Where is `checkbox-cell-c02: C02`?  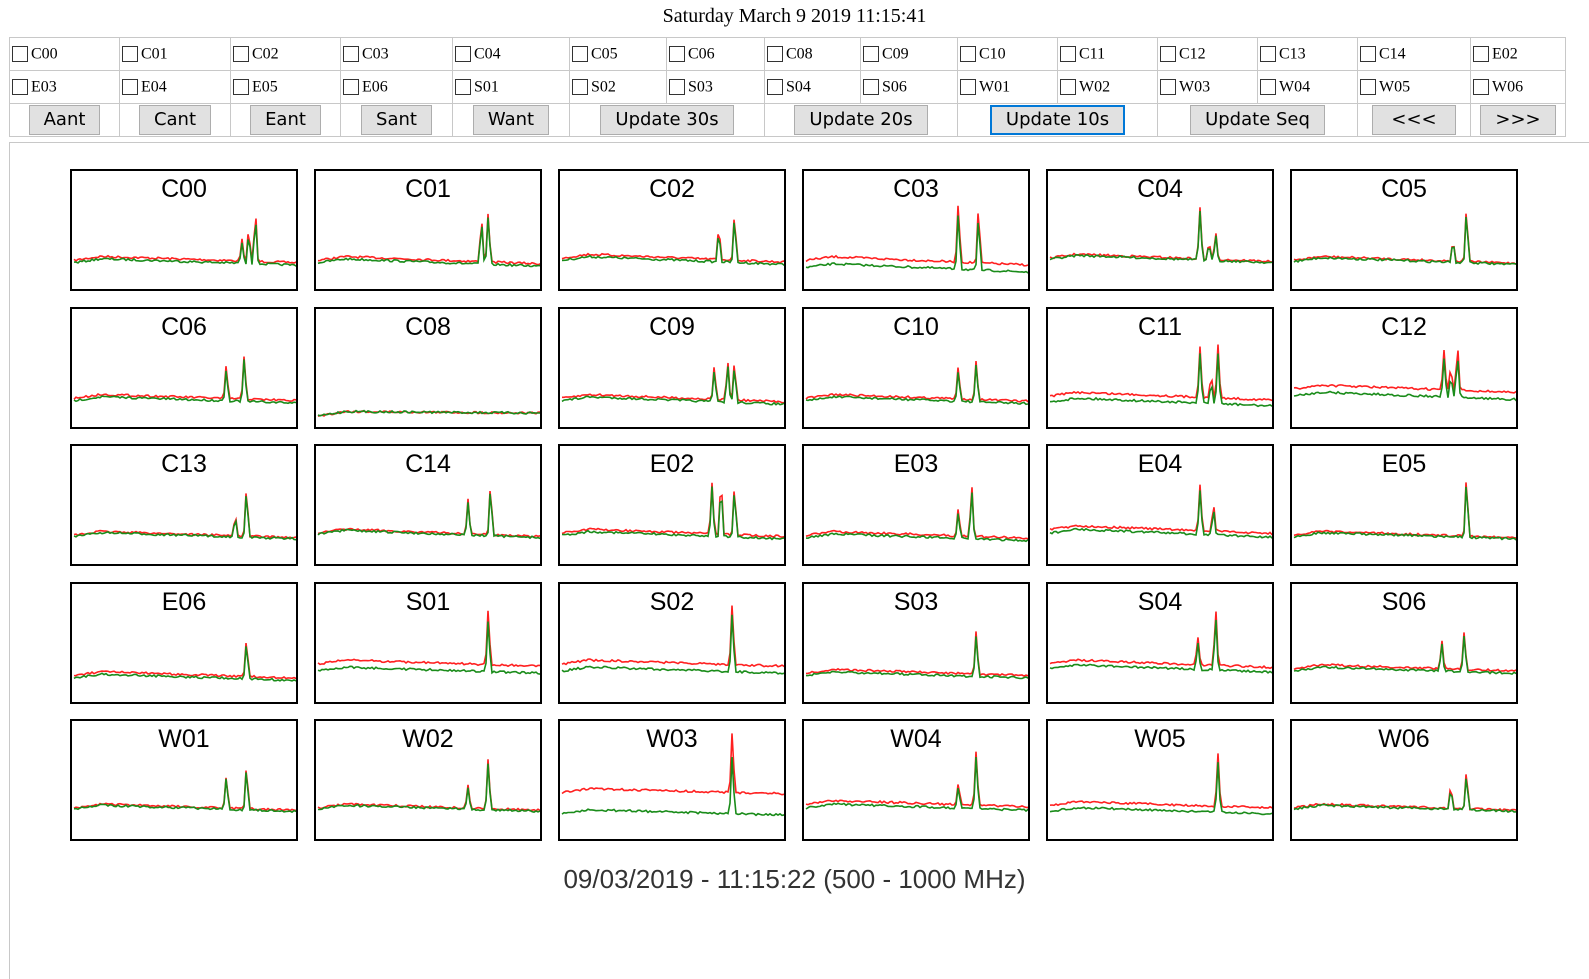
checkbox-cell-c02: C02 is located at coordinates (285, 54).